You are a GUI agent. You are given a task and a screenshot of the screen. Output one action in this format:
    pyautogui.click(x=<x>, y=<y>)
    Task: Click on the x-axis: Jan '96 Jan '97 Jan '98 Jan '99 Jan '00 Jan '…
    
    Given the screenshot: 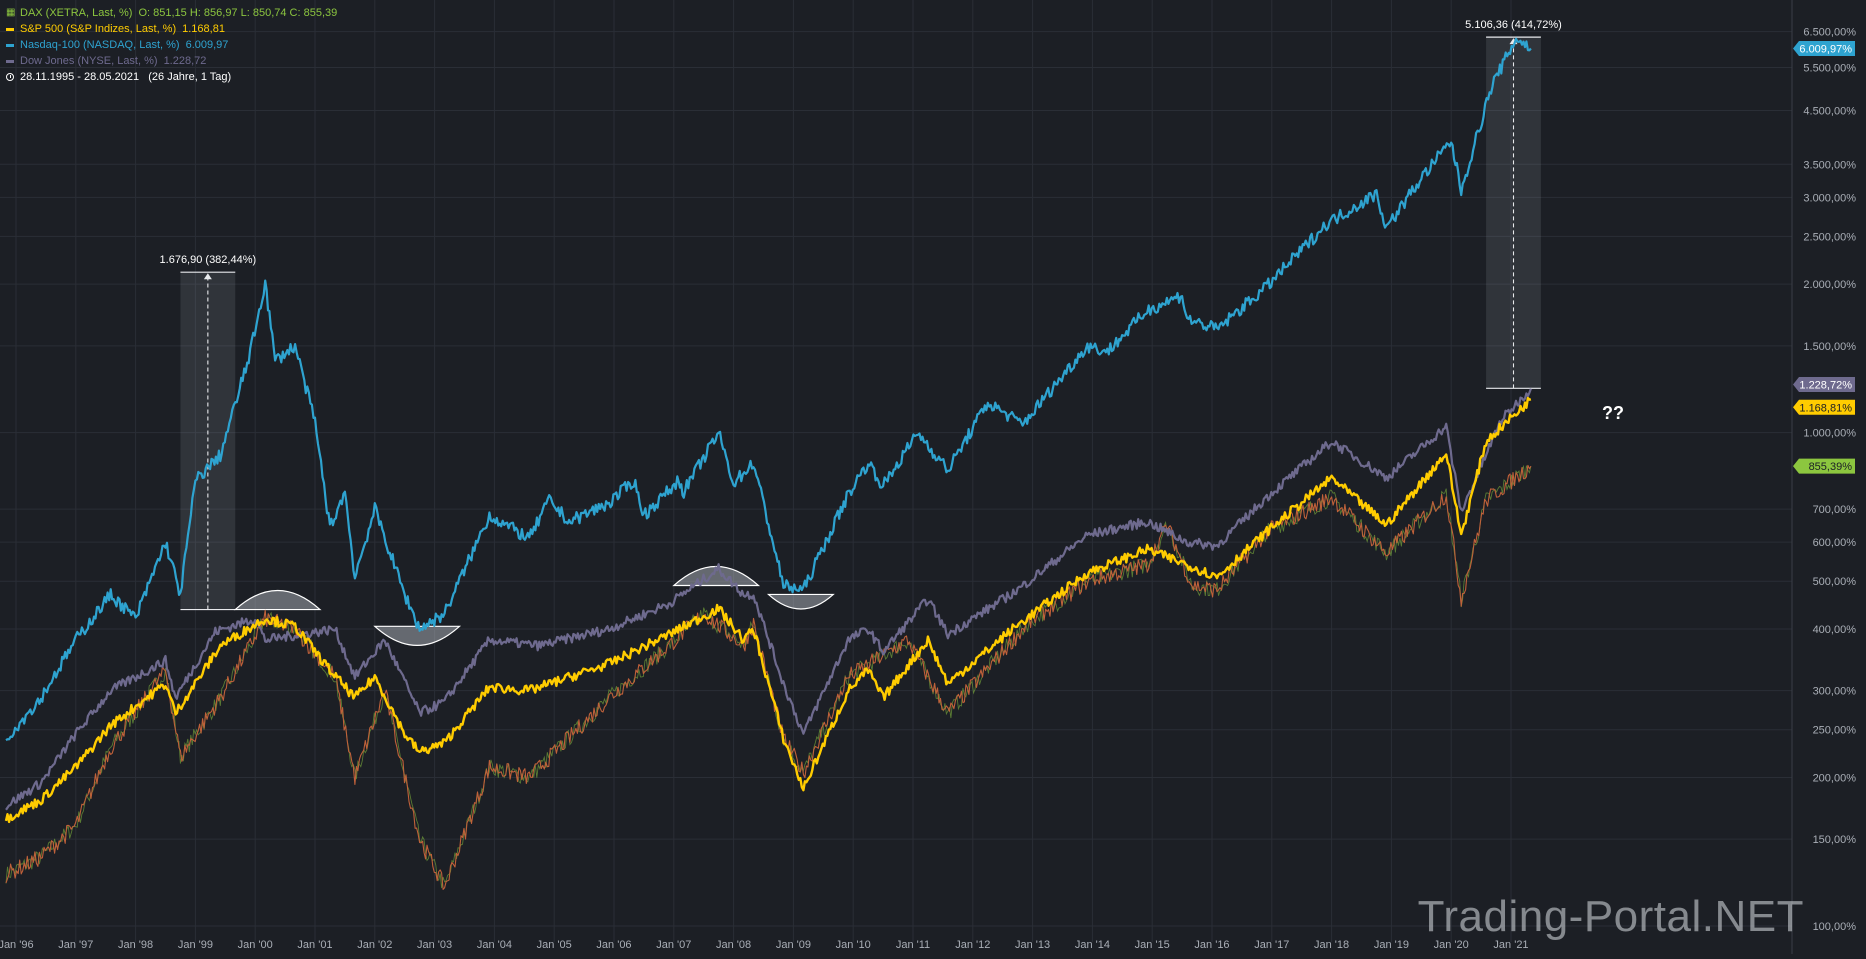 What is the action you would take?
    pyautogui.click(x=764, y=945)
    